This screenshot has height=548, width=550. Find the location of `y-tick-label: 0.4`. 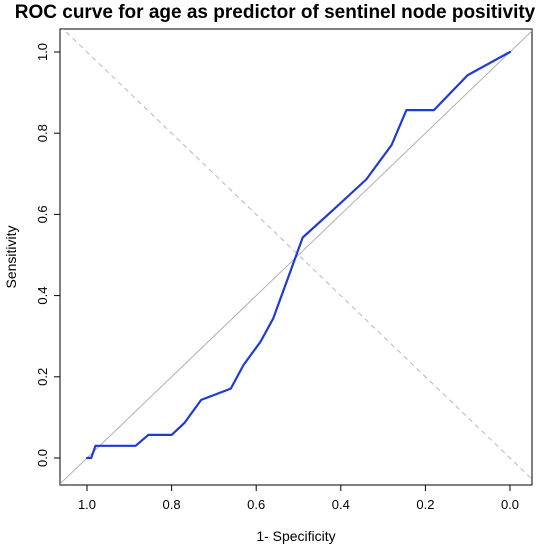

y-tick-label: 0.4 is located at coordinates (42, 296).